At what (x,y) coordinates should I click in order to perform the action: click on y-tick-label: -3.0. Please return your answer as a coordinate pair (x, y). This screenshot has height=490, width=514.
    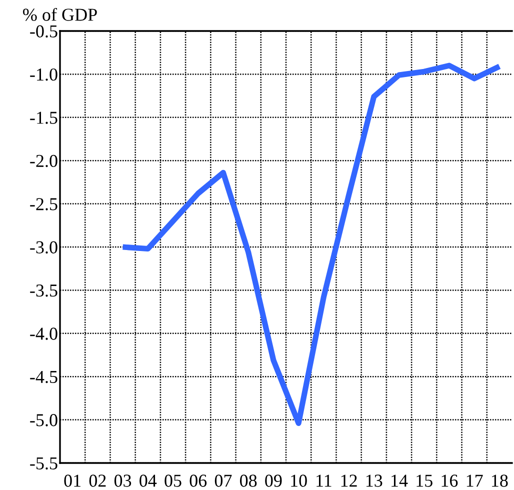
    Looking at the image, I should click on (44, 247).